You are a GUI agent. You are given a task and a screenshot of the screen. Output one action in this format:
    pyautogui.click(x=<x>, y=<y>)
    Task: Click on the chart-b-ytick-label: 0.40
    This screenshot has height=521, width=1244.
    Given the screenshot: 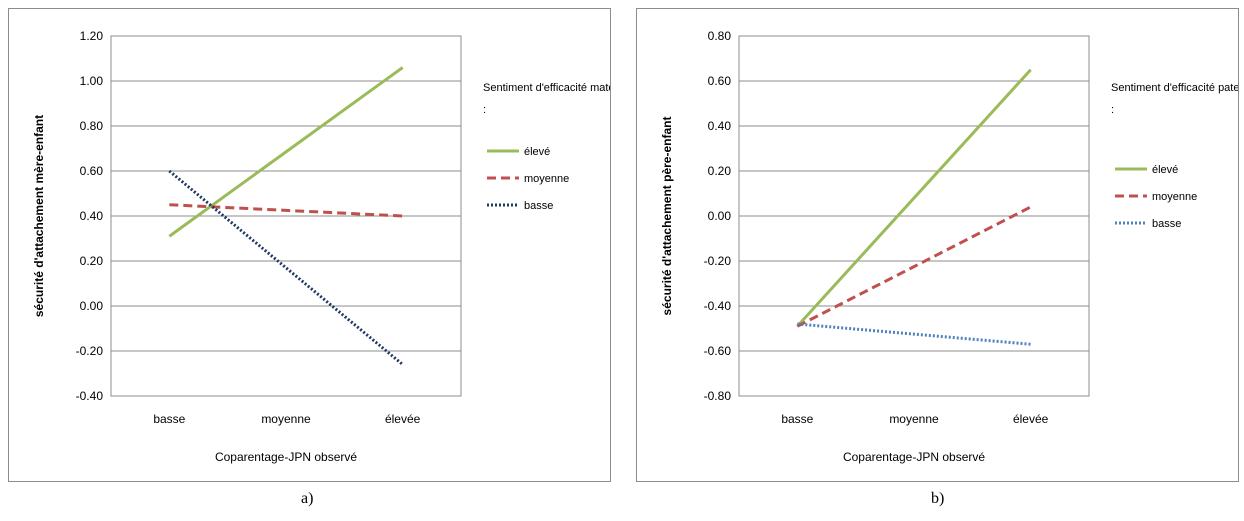 What is the action you would take?
    pyautogui.click(x=720, y=126)
    